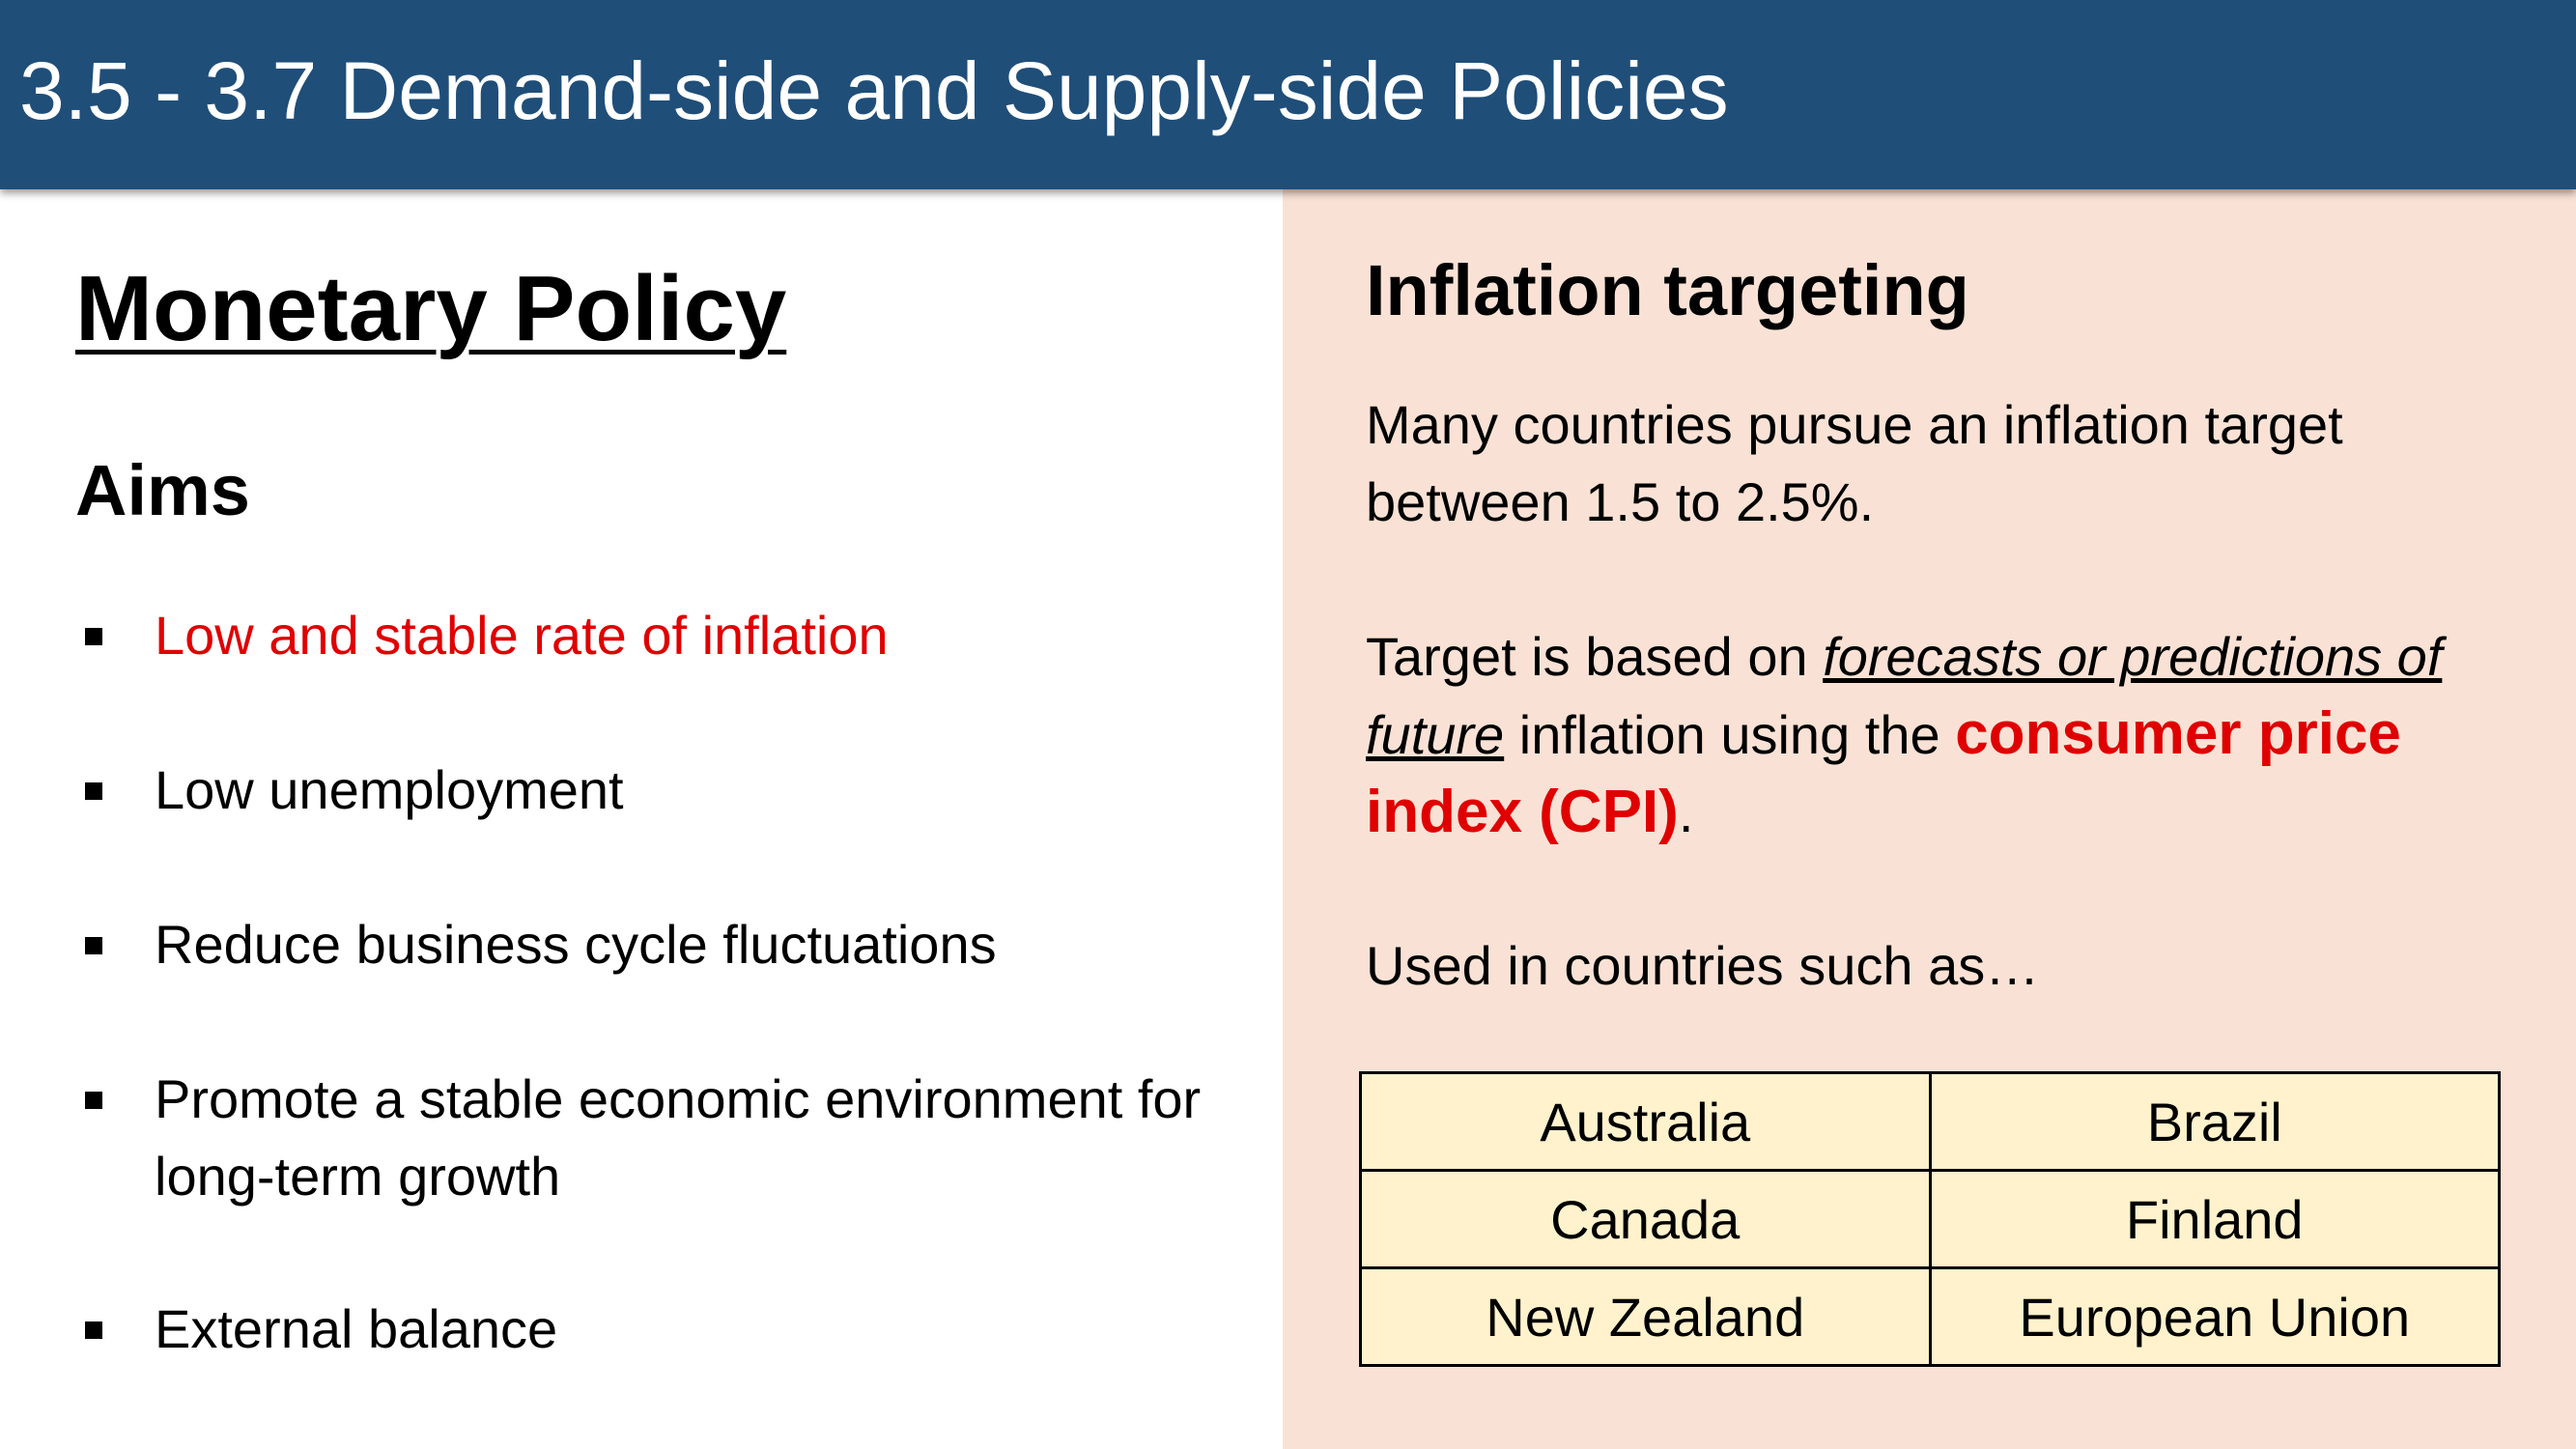  What do you see at coordinates (162, 490) in the screenshot?
I see `subheading: Aims` at bounding box center [162, 490].